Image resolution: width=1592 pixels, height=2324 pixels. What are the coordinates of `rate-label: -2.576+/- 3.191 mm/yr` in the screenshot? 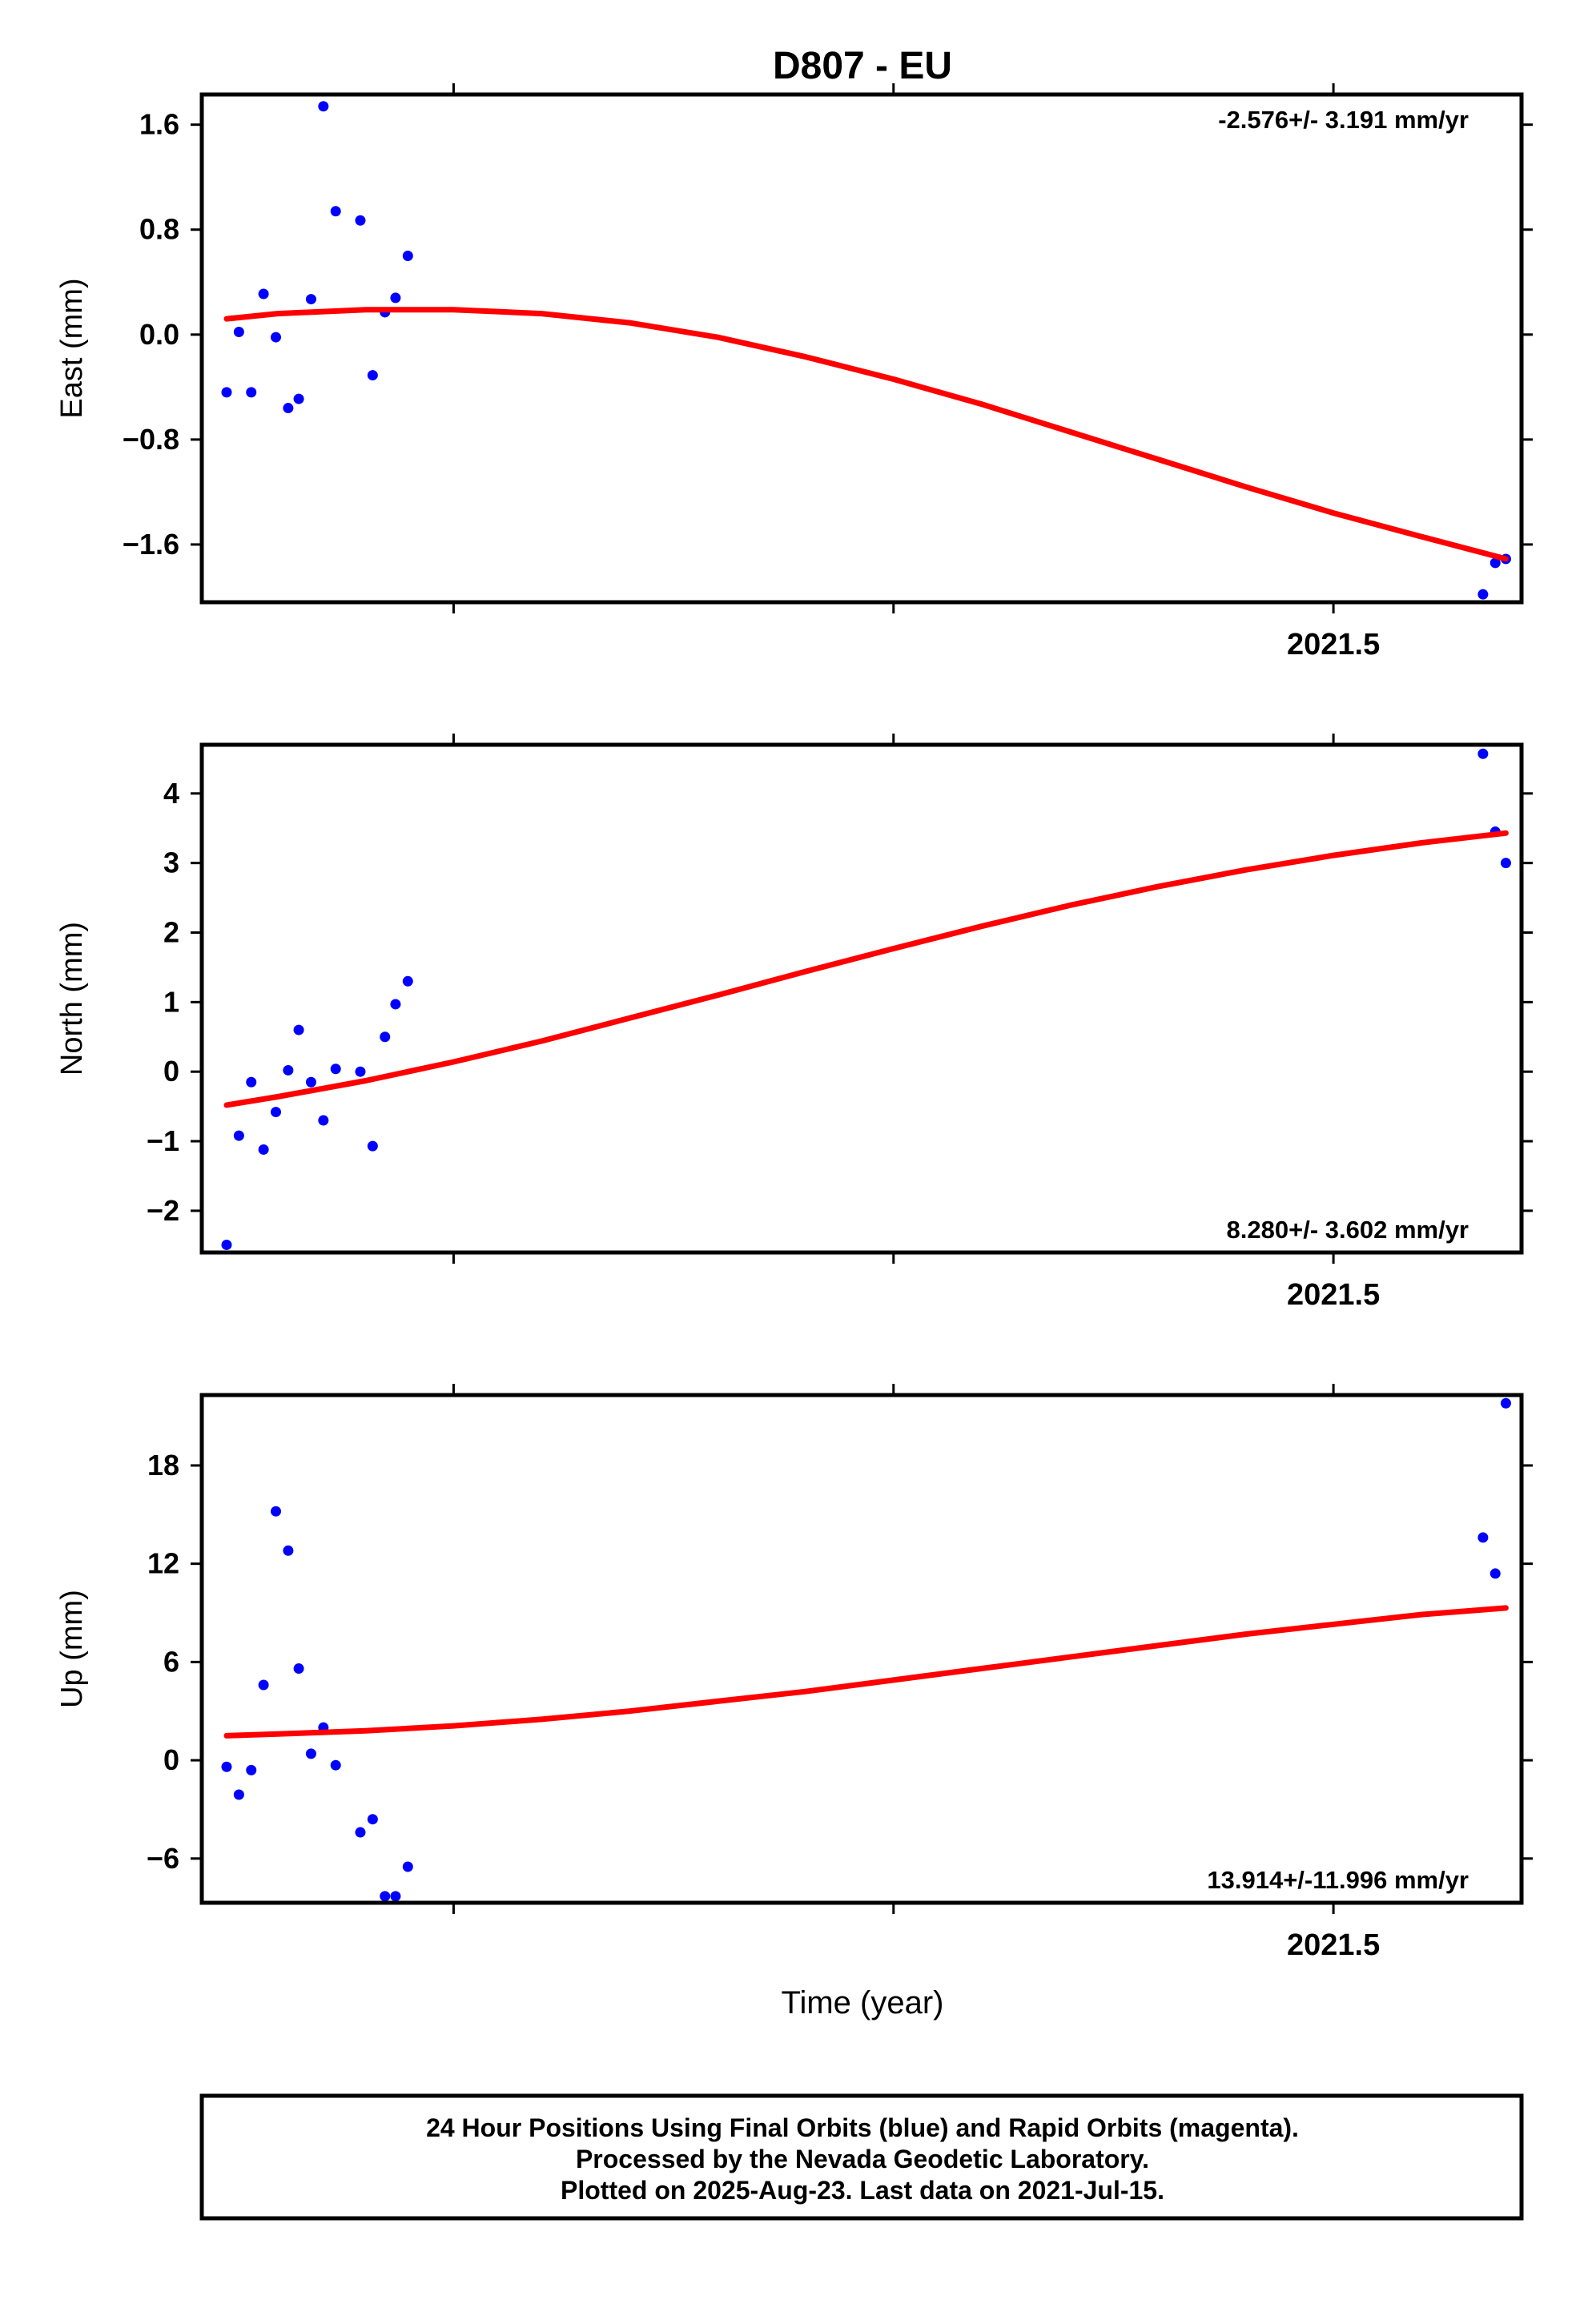 It's located at (1343, 120).